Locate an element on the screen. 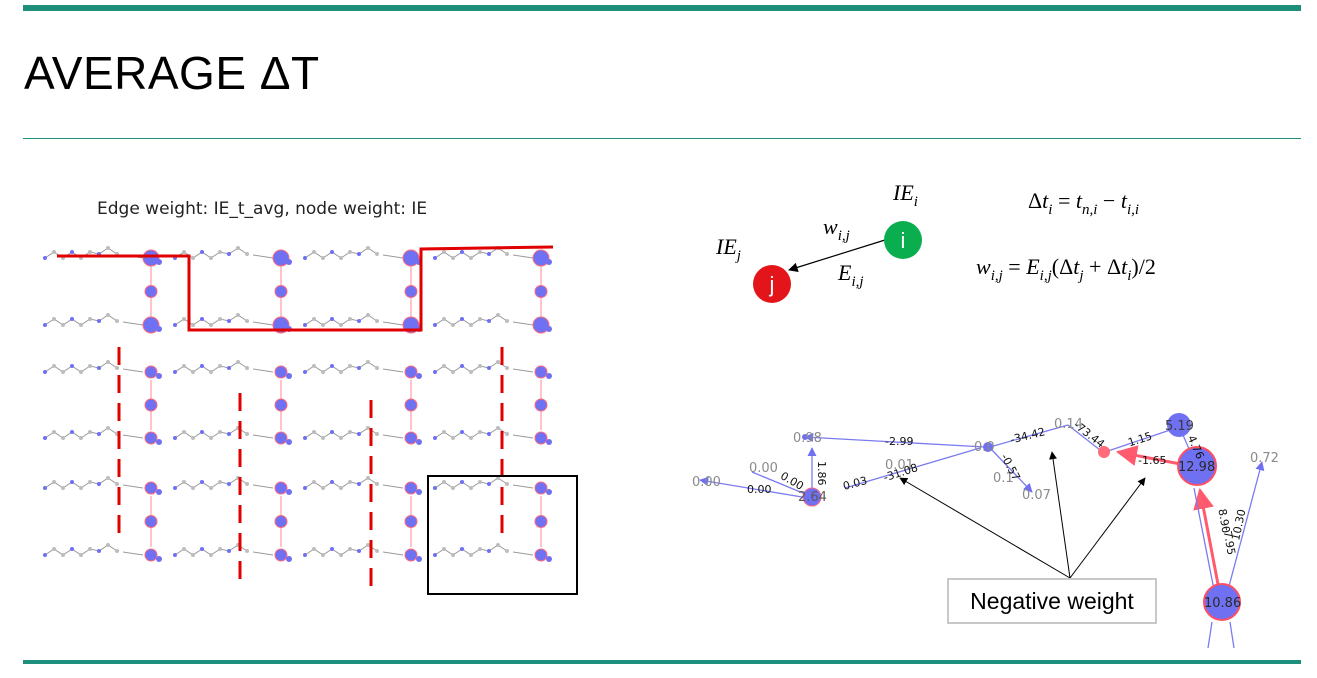  edge-label: -34.42 is located at coordinates (1028, 435).